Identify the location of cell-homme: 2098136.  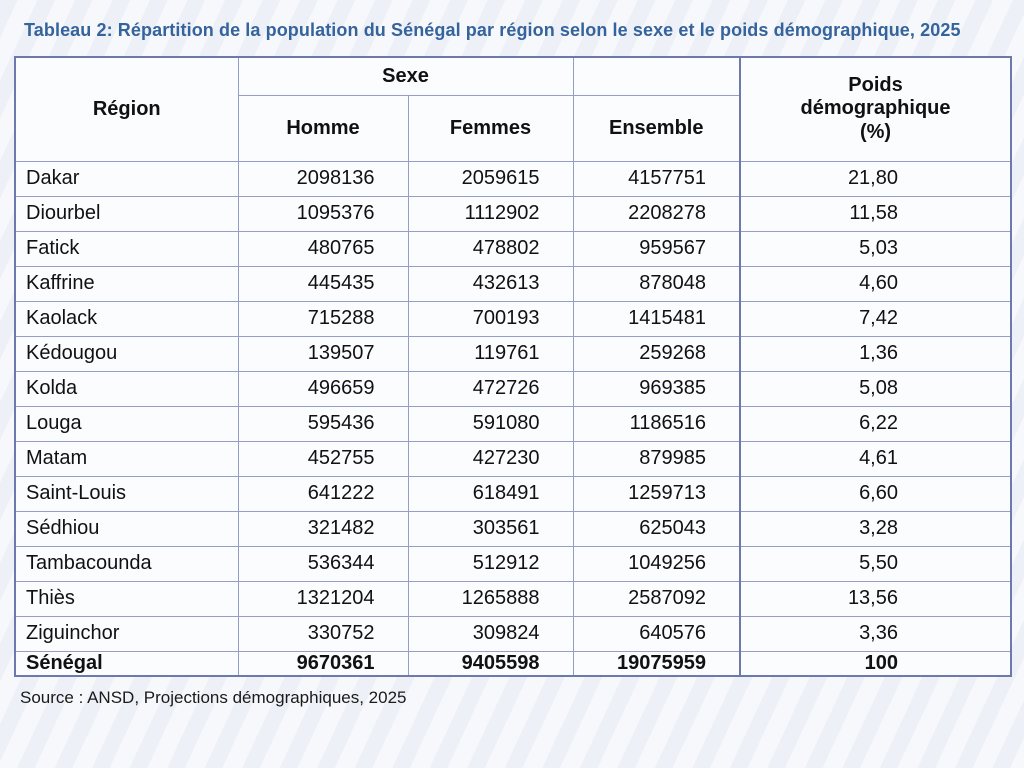
(323, 178).